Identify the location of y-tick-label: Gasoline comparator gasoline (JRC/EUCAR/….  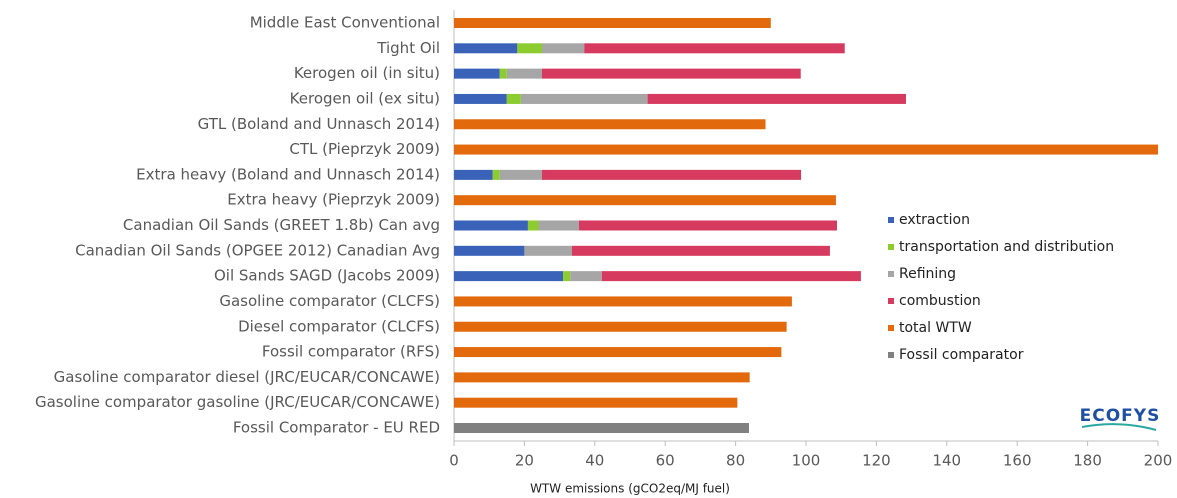
(237, 402).